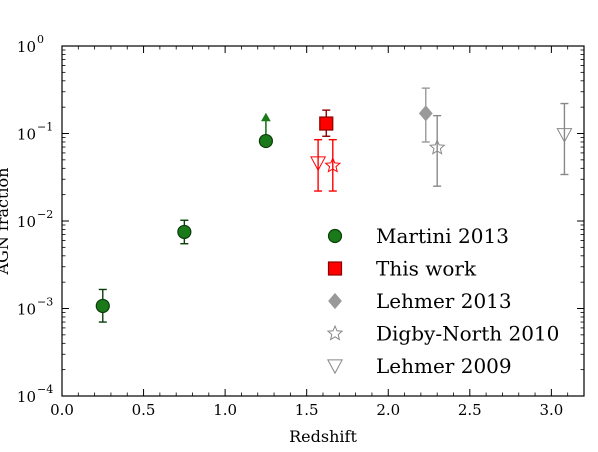  I want to click on legend-label-lehmer-2009: Lehmer 2009, so click(444, 366).